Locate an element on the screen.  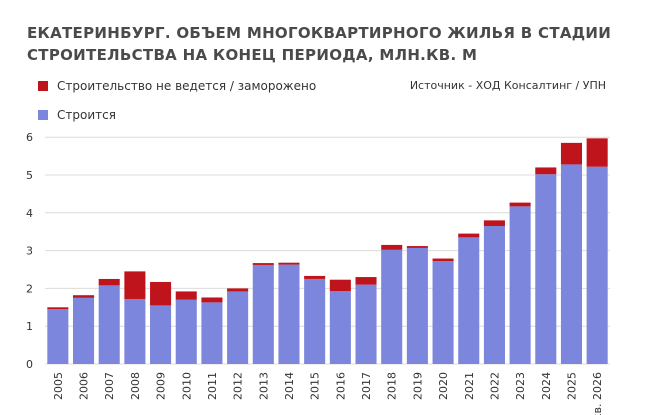
bar-building-2015 is located at coordinates (315, 321).